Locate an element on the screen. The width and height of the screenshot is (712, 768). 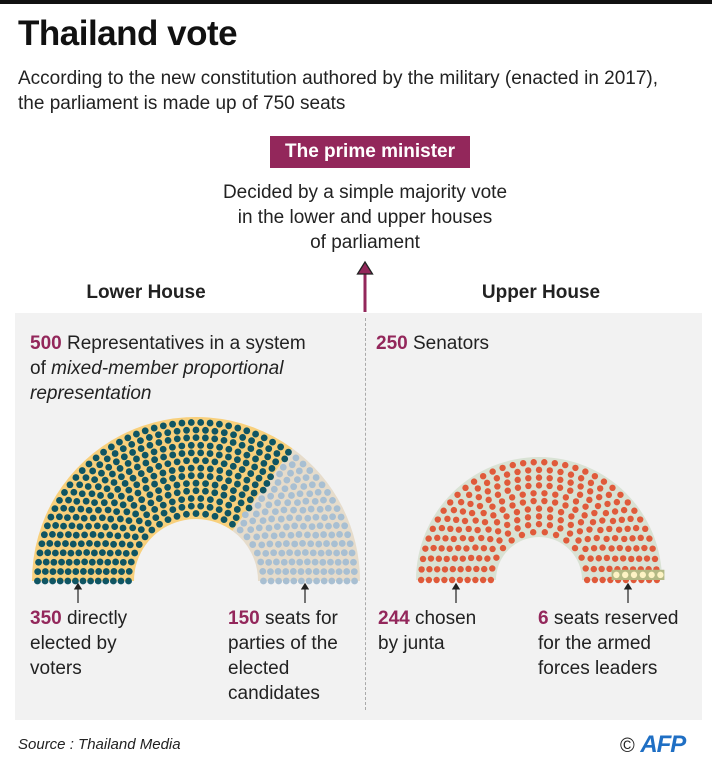
text: chosen is located at coordinates (443, 618).